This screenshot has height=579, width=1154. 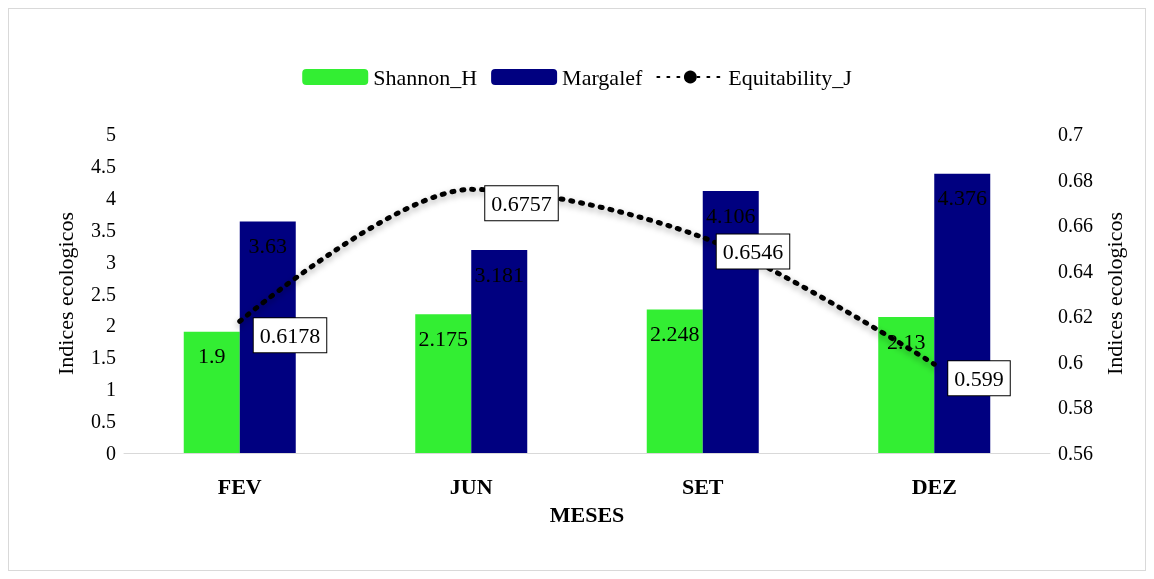 What do you see at coordinates (111, 261) in the screenshot?
I see `y-tick-label: 3` at bounding box center [111, 261].